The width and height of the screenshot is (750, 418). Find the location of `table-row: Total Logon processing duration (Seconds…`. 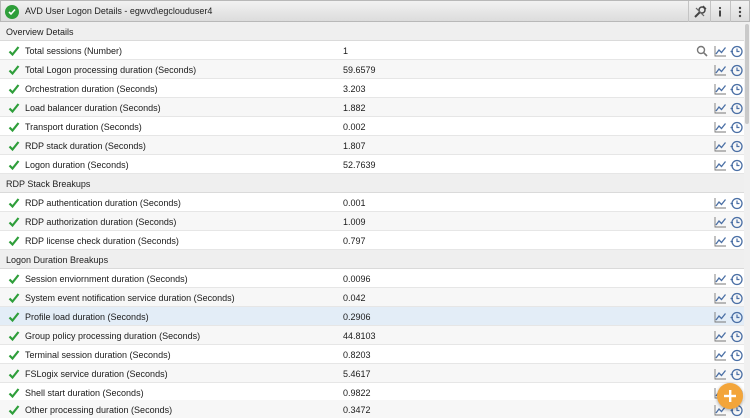

table-row: Total Logon processing duration (Seconds… is located at coordinates (375, 69).